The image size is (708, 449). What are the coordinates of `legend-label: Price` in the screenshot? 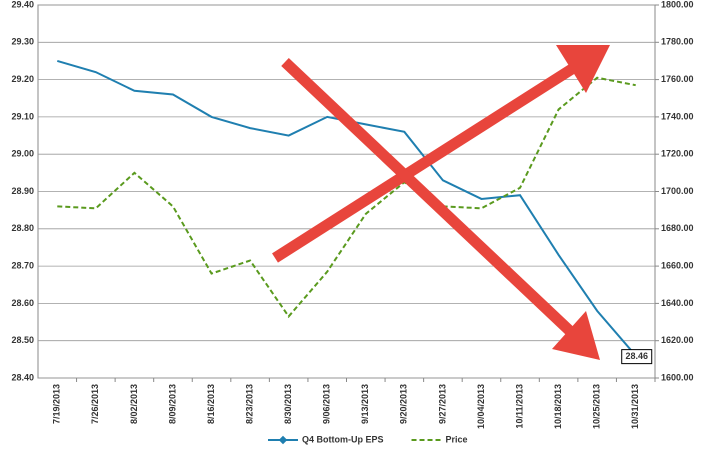 It's located at (457, 439).